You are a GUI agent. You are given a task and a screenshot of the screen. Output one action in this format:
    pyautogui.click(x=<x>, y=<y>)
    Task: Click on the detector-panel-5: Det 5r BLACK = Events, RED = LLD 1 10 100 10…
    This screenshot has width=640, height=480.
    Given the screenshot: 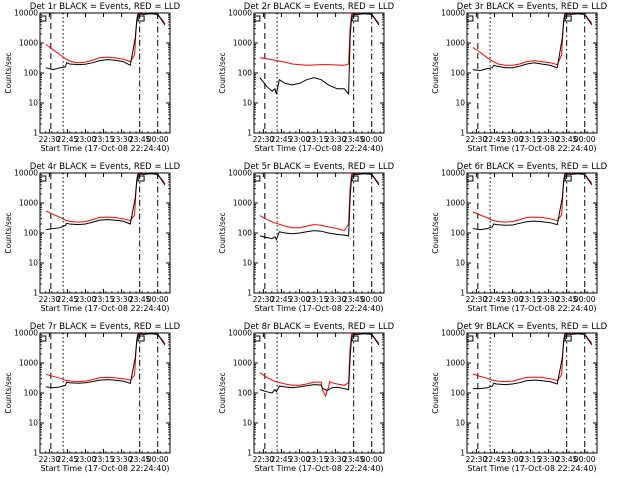 What is the action you would take?
    pyautogui.click(x=306, y=237)
    